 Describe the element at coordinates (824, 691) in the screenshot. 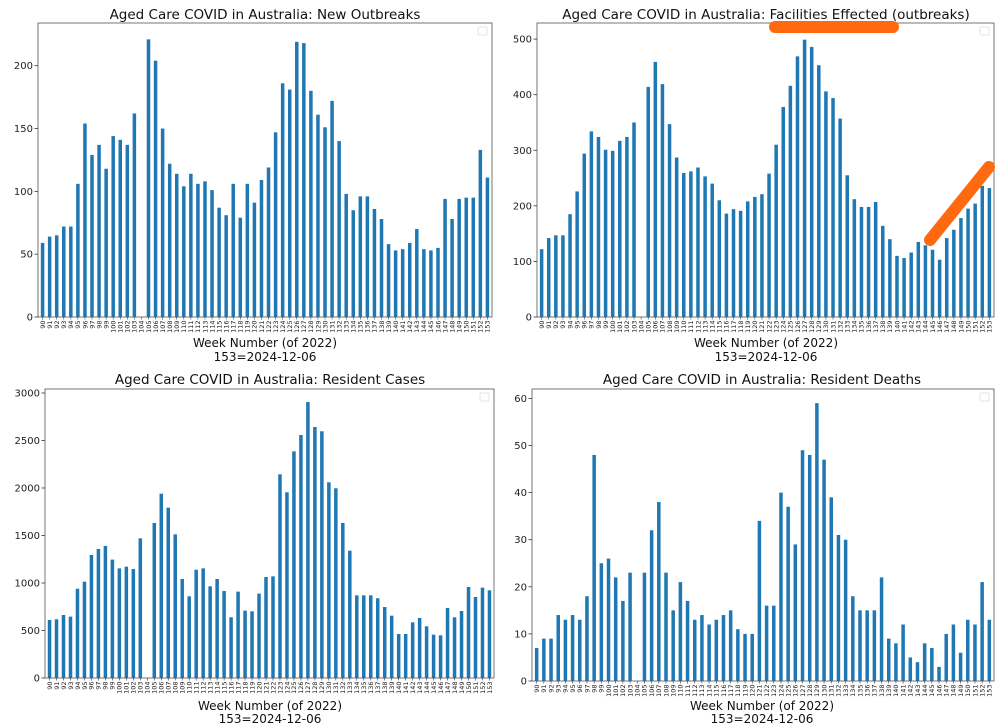

I see `x-tick-label: 130` at that location.